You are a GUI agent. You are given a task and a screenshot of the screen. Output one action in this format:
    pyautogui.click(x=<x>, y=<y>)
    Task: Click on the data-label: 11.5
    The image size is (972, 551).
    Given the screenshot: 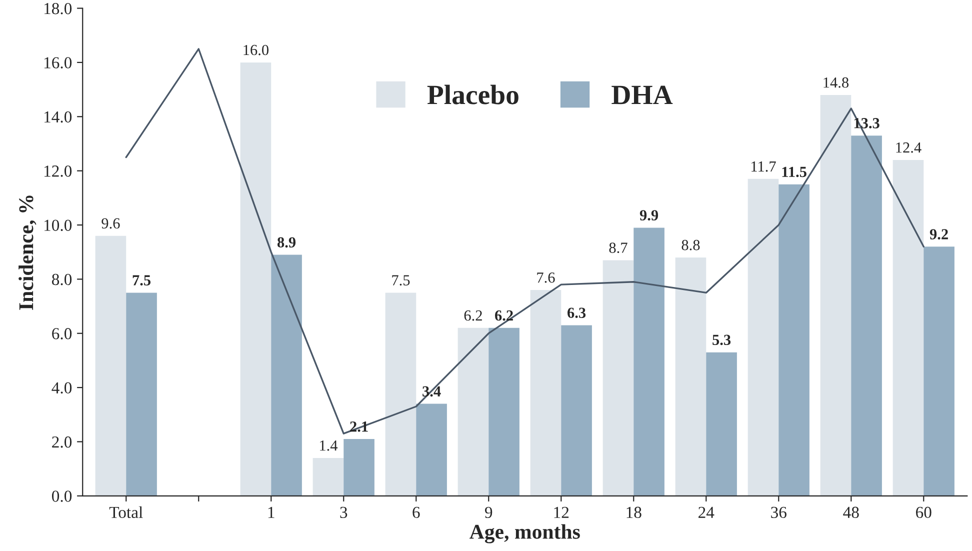 What is the action you would take?
    pyautogui.click(x=794, y=172)
    